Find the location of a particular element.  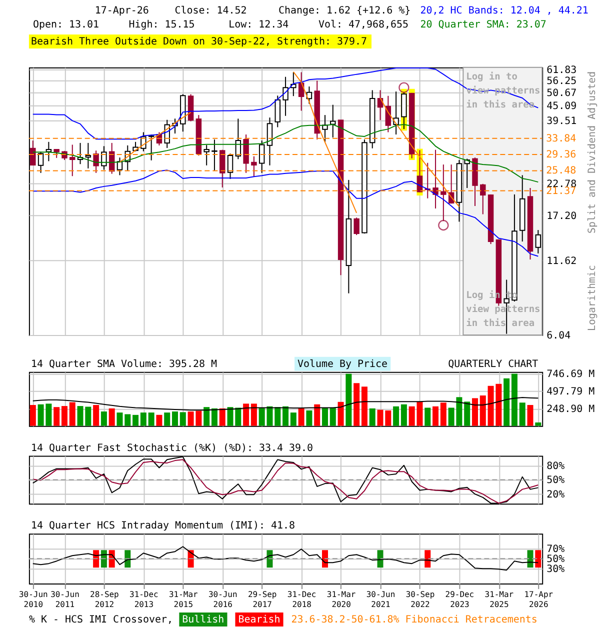

y-tick-label: 39.51 is located at coordinates (561, 122).